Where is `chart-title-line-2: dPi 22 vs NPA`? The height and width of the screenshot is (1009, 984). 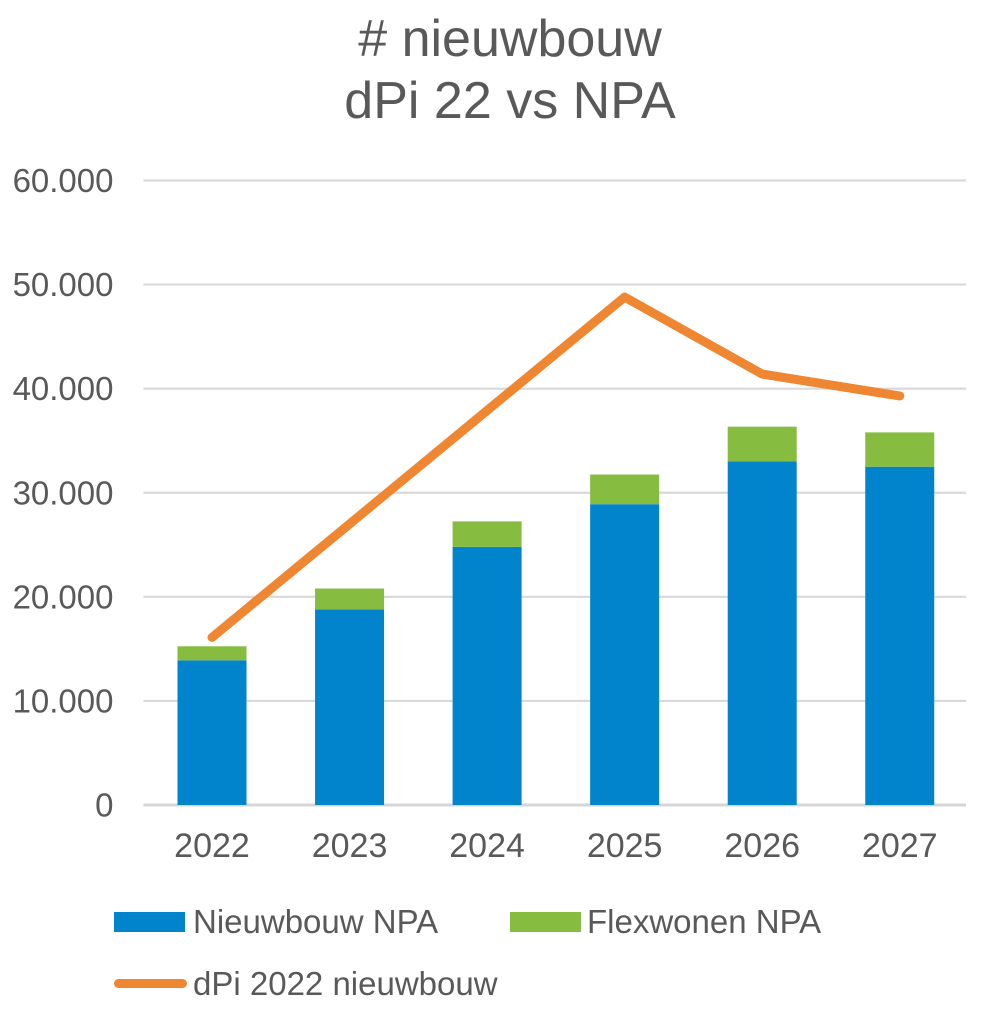 chart-title-line-2: dPi 22 vs NPA is located at coordinates (510, 101).